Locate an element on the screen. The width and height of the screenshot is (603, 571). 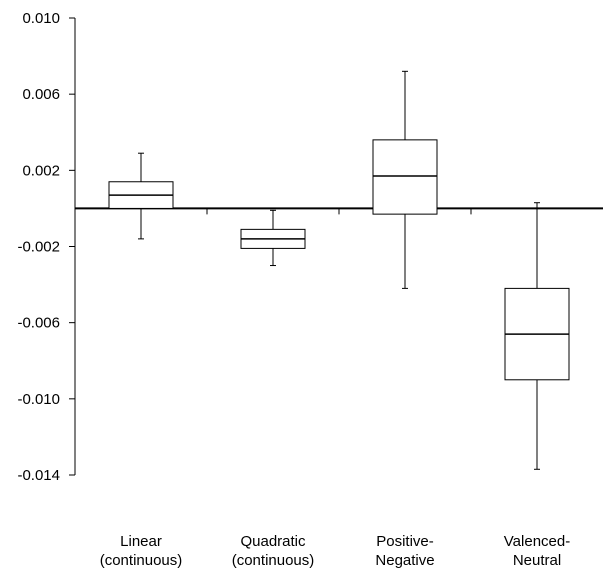
y-axis-ticks: 0.010 0.006 0.002 -0.002 -0.006 -0.010 -0.014 is located at coordinates (46, 247).